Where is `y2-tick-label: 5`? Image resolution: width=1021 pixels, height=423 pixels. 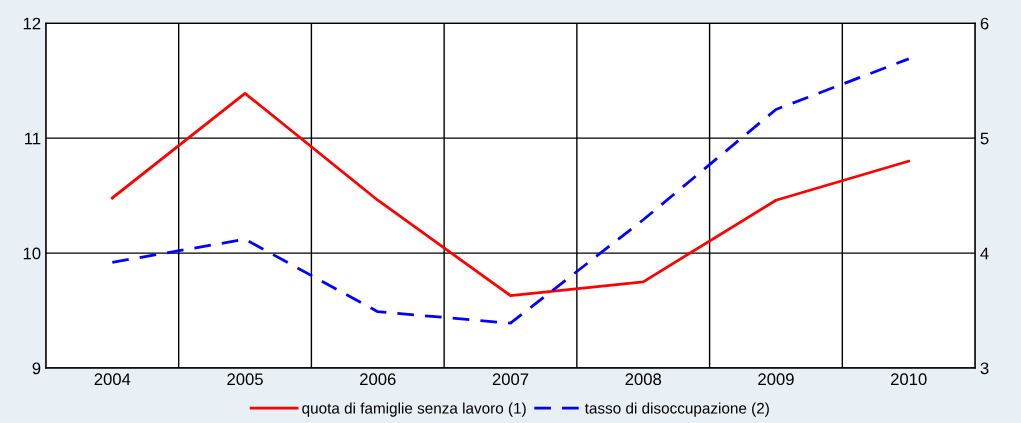
y2-tick-label: 5 is located at coordinates (984, 138).